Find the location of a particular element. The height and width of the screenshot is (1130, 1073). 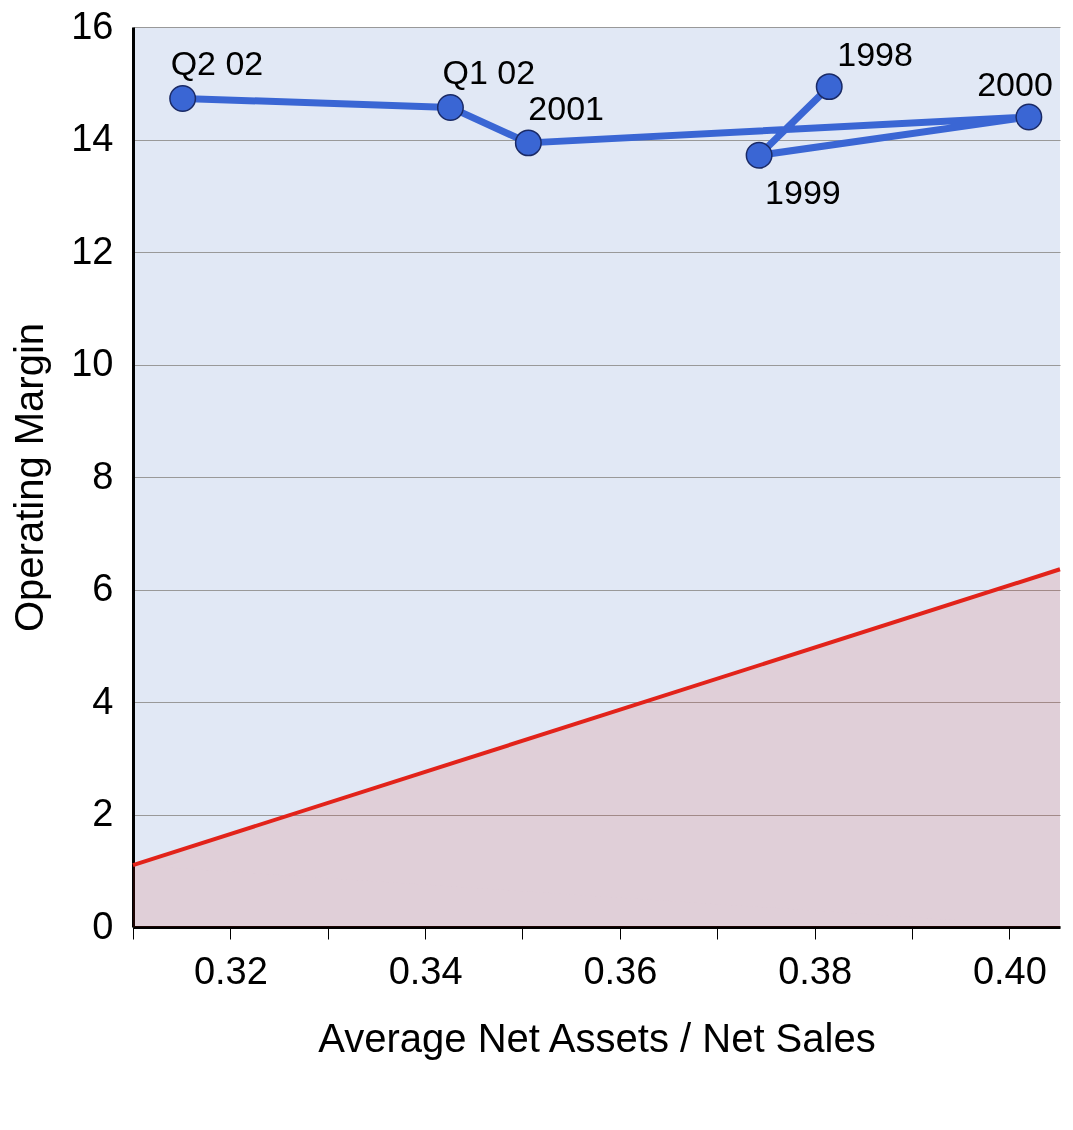

x-tick-label: 0.34 is located at coordinates (425, 970).